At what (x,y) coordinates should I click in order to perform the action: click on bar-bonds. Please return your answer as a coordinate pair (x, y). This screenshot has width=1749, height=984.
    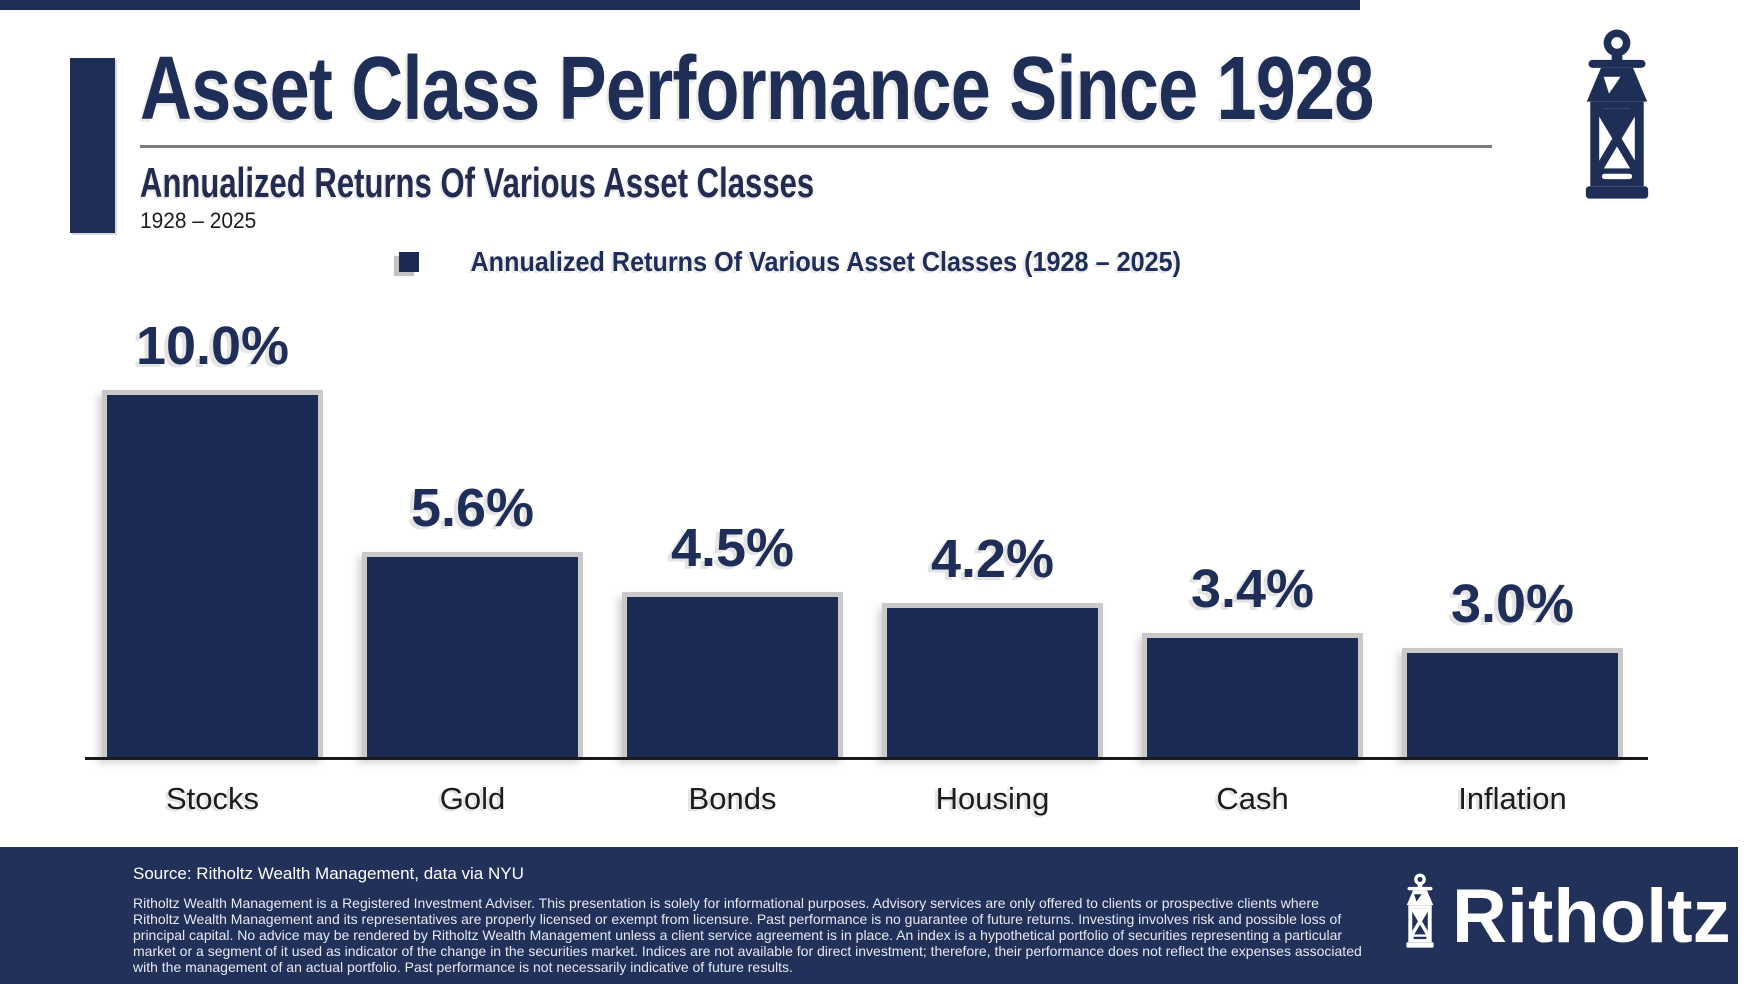
    Looking at the image, I should click on (732, 675).